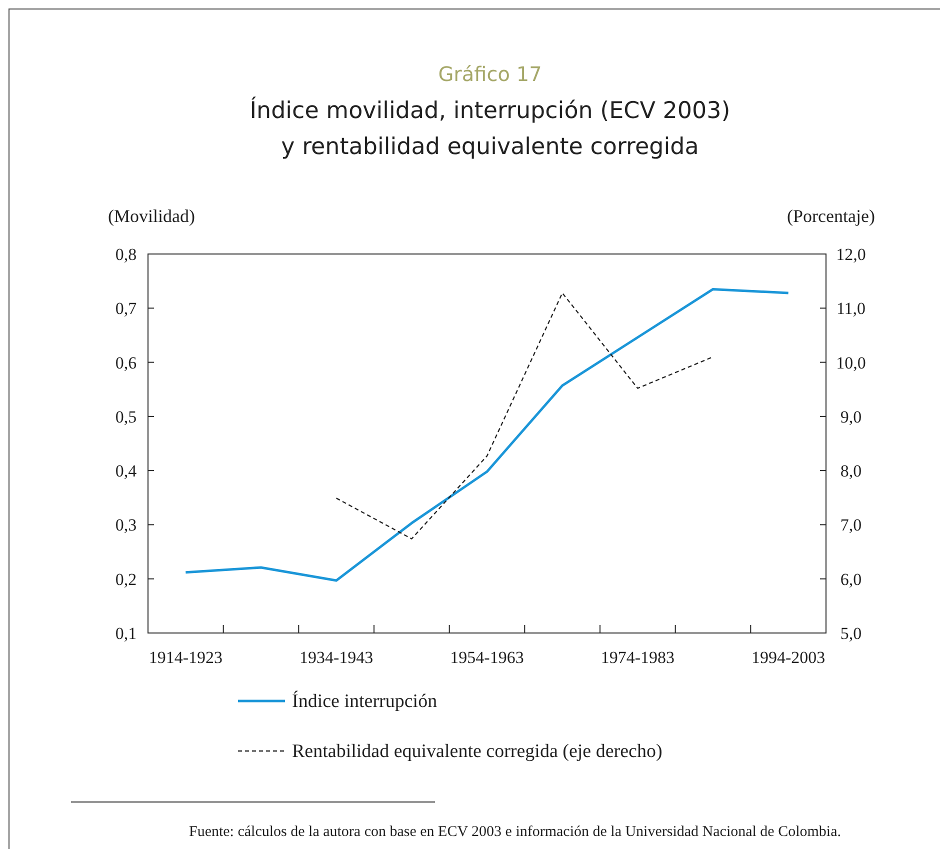  What do you see at coordinates (851, 471) in the screenshot?
I see `y2-tick-label: 8,0` at bounding box center [851, 471].